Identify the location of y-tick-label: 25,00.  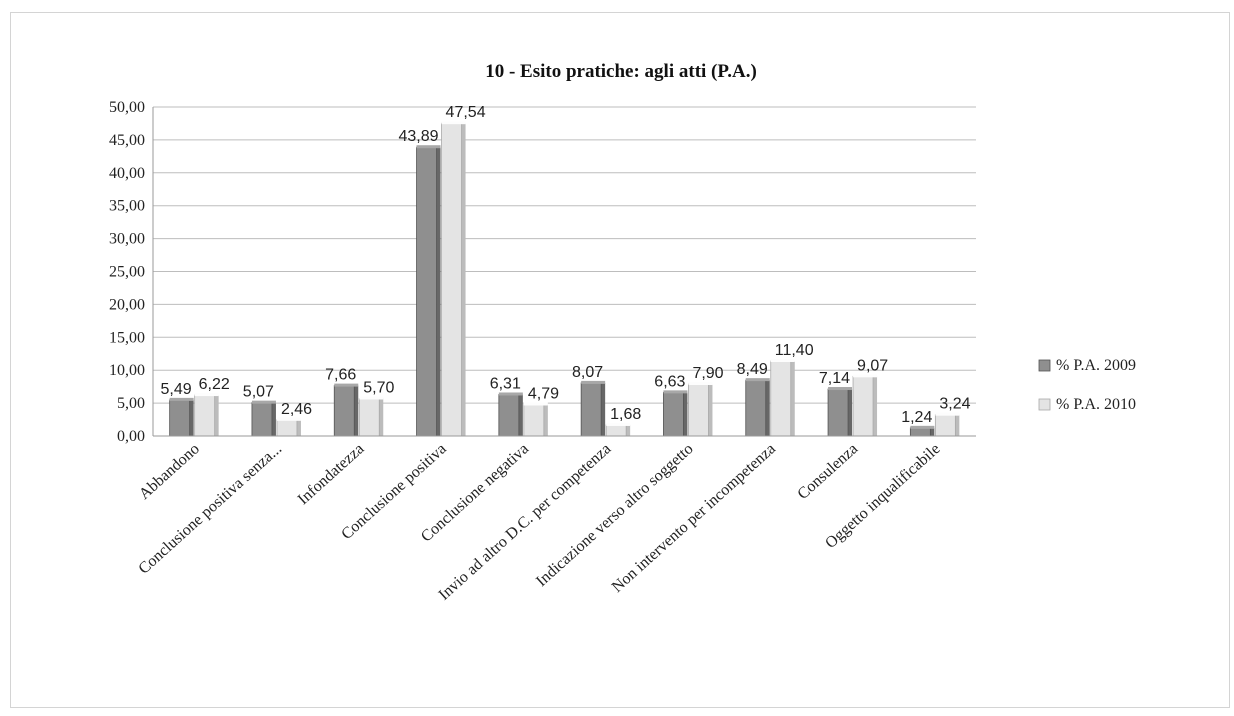
(127, 272).